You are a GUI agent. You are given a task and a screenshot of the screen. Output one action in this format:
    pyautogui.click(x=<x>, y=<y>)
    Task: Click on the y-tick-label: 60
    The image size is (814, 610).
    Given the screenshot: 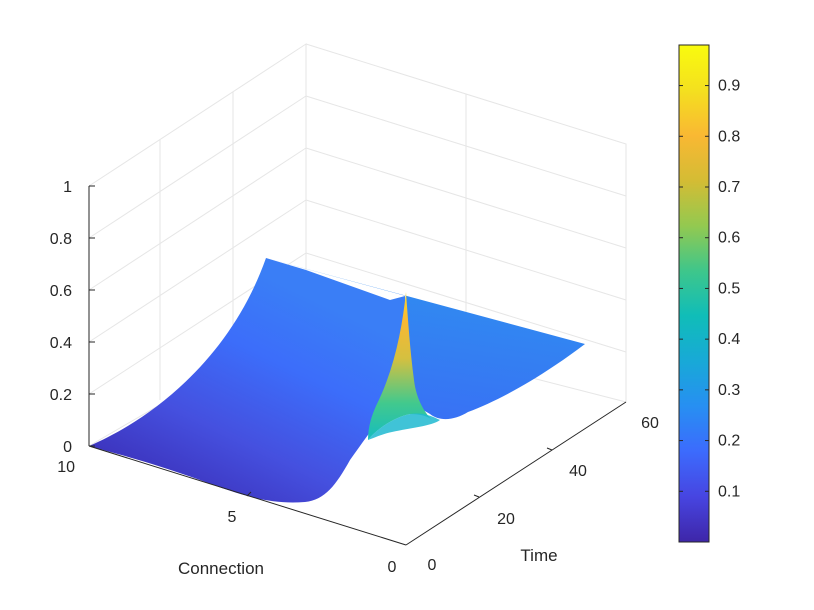 What is the action you would take?
    pyautogui.click(x=650, y=423)
    